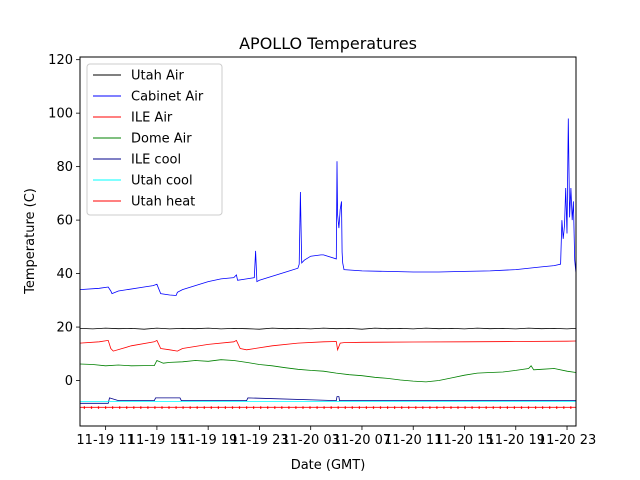  Describe the element at coordinates (328, 465) in the screenshot. I see `x-axis-label: Date (GMT)` at that location.